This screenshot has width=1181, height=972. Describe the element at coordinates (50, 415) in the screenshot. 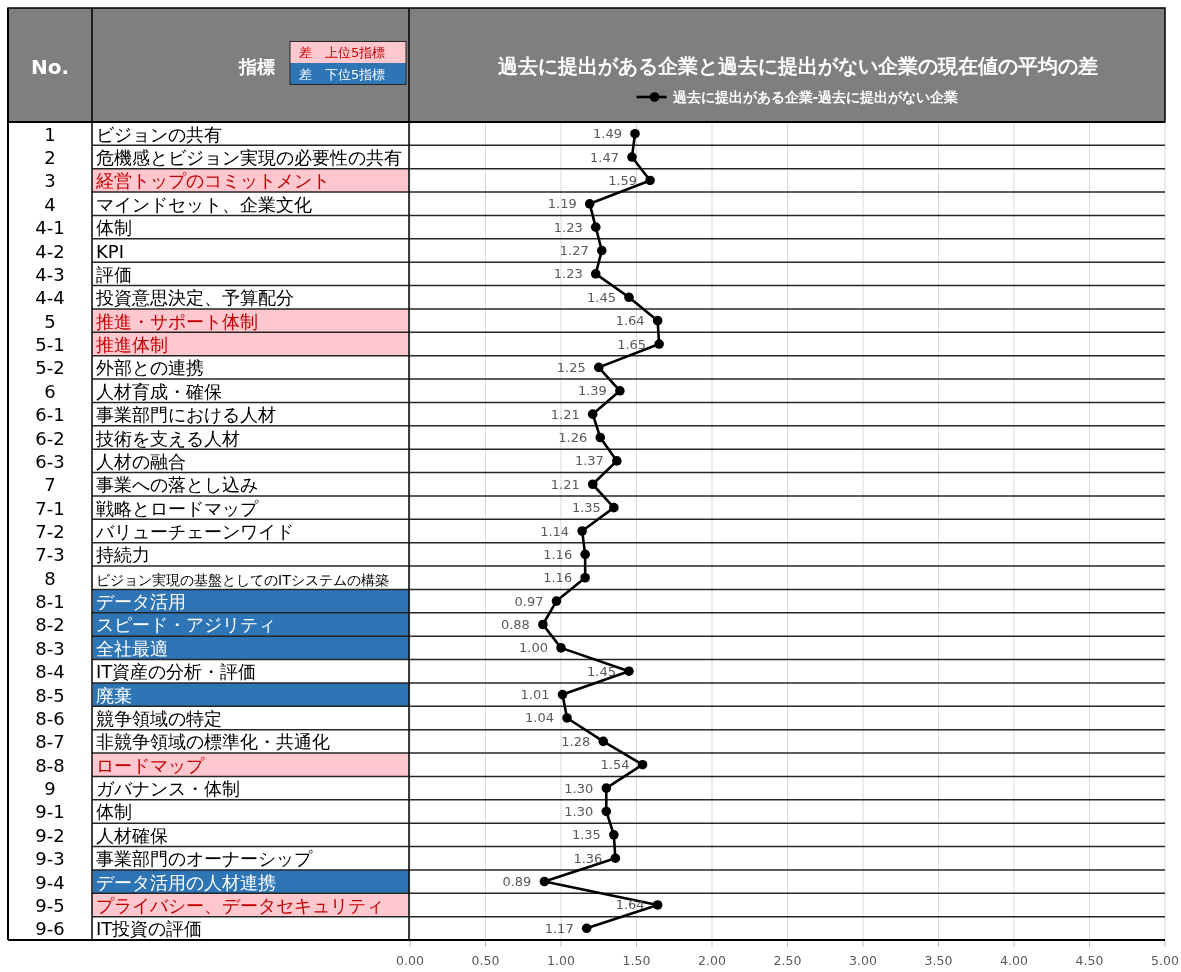

I see `y2-tick-label: 6-1` at that location.